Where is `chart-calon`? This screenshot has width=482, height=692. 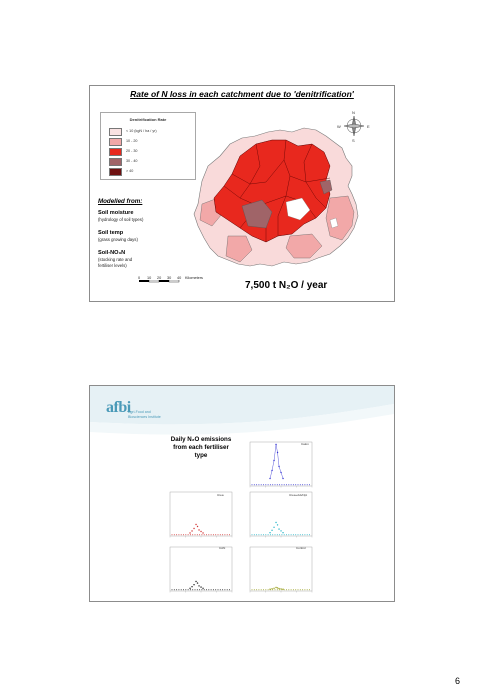 chart-calon is located at coordinates (281, 464).